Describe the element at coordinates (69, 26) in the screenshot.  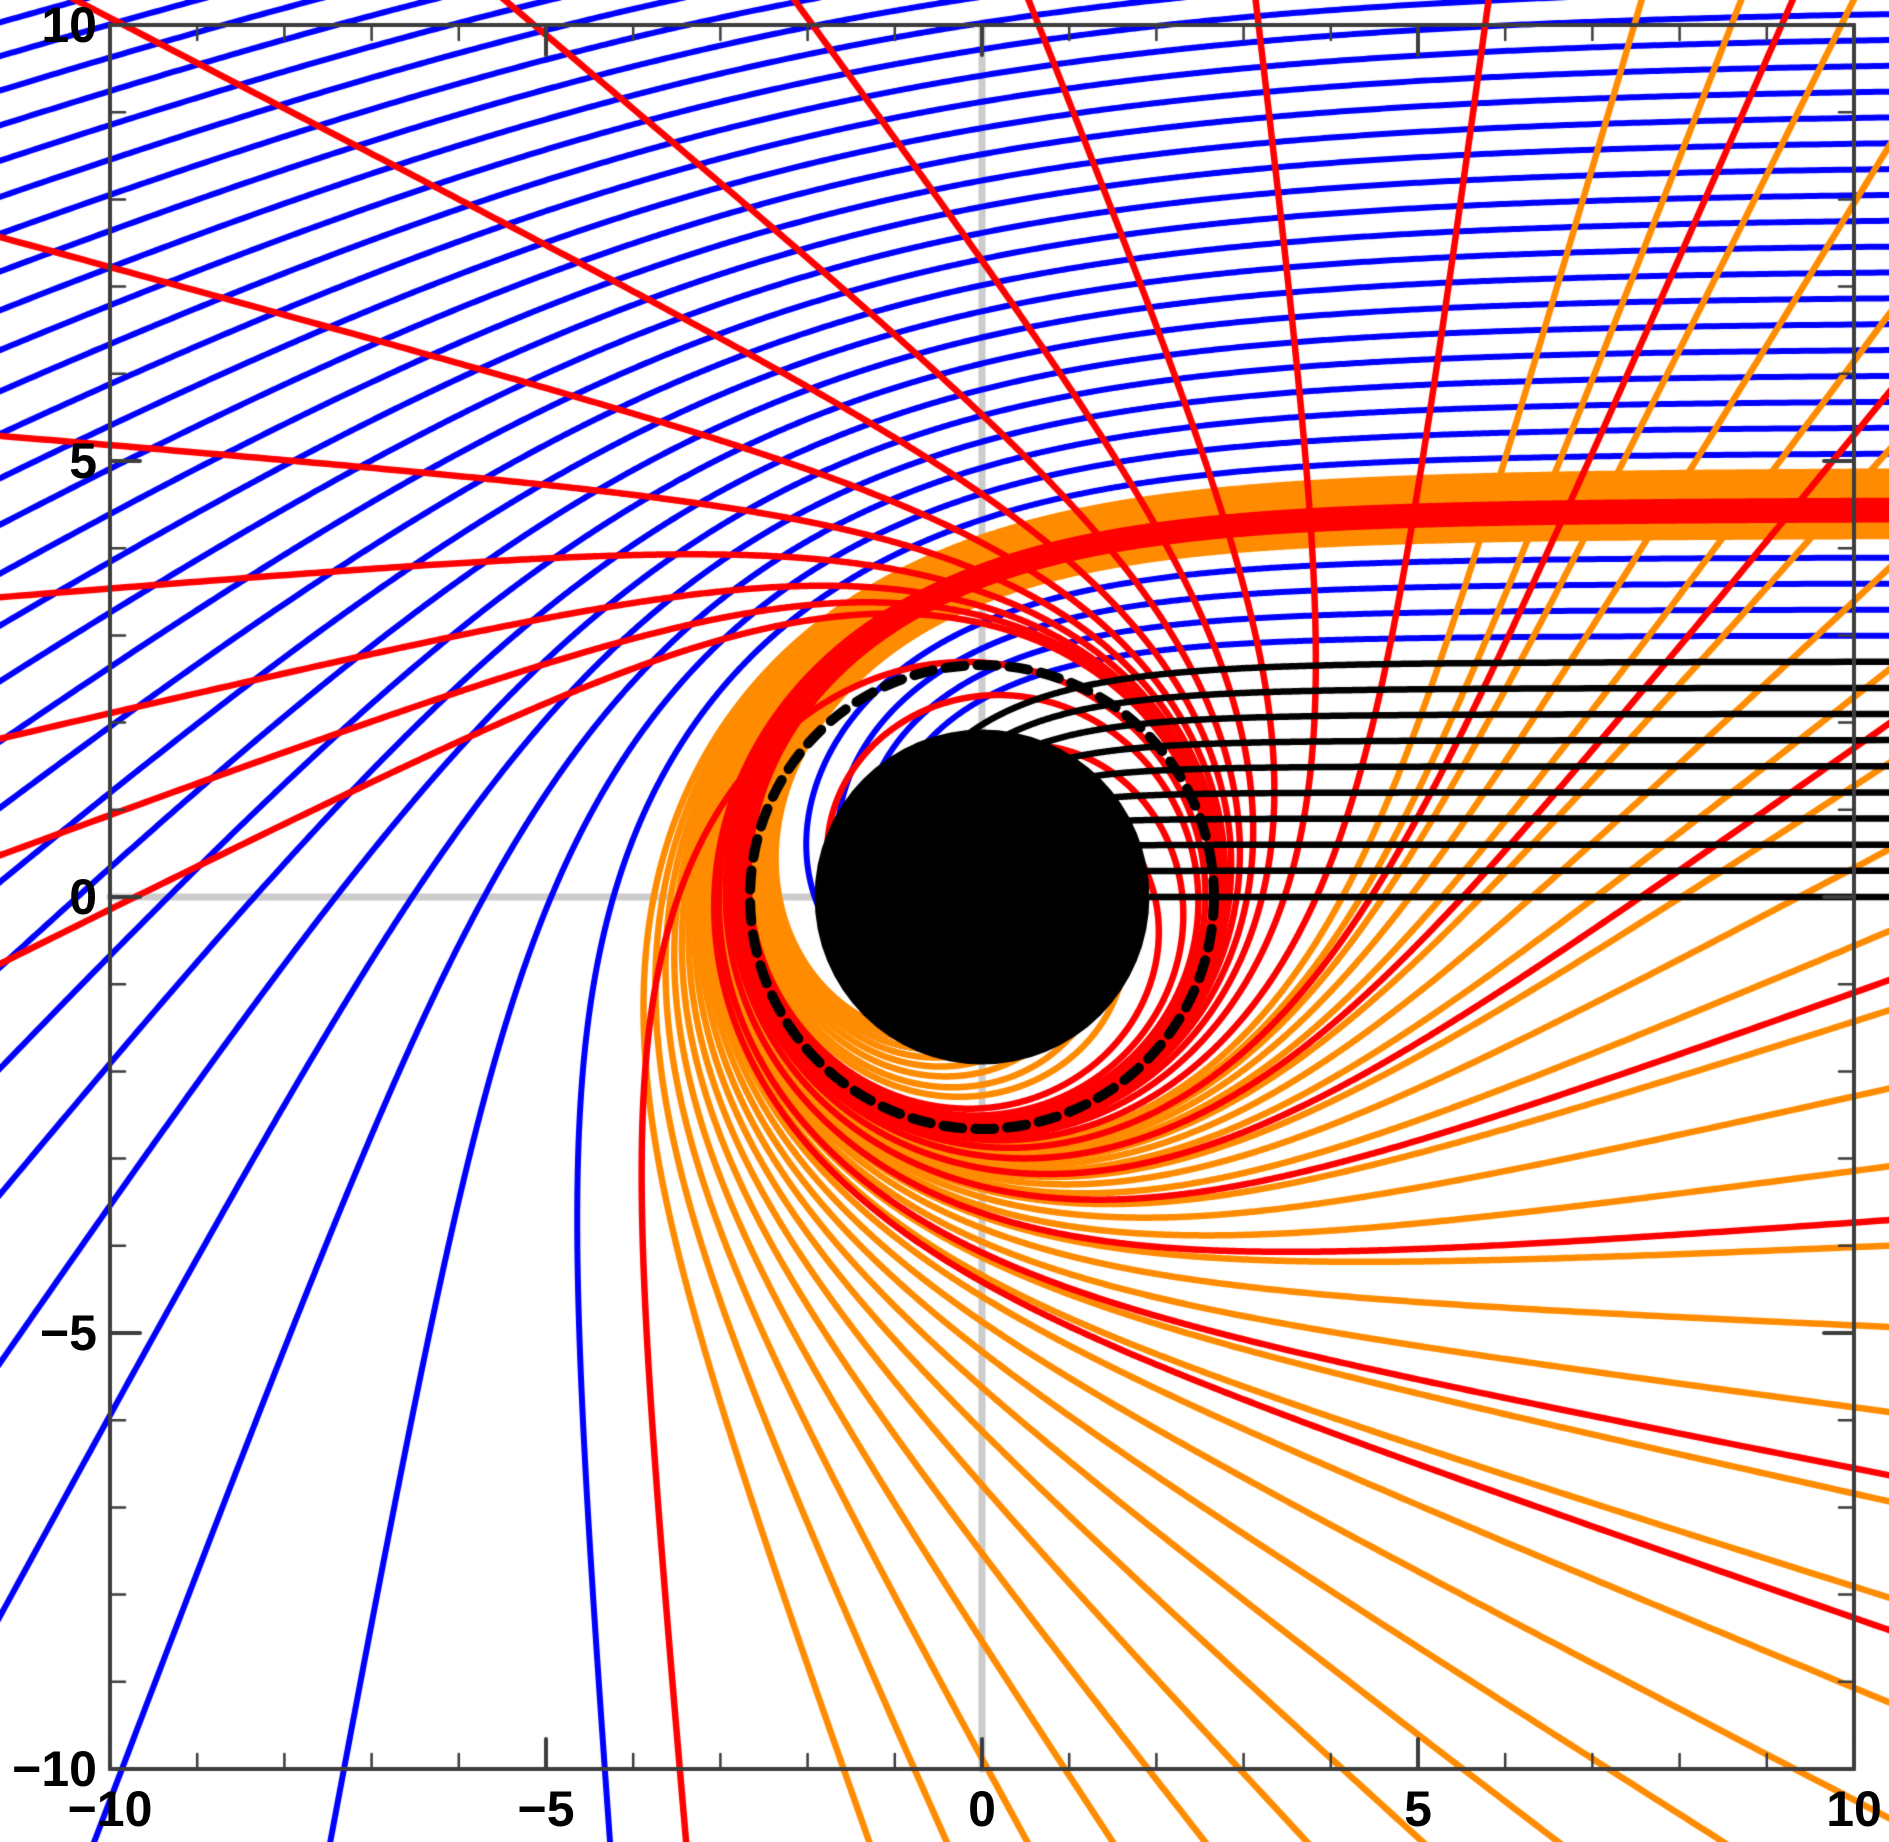
I see `y-tick-label: 10` at that location.